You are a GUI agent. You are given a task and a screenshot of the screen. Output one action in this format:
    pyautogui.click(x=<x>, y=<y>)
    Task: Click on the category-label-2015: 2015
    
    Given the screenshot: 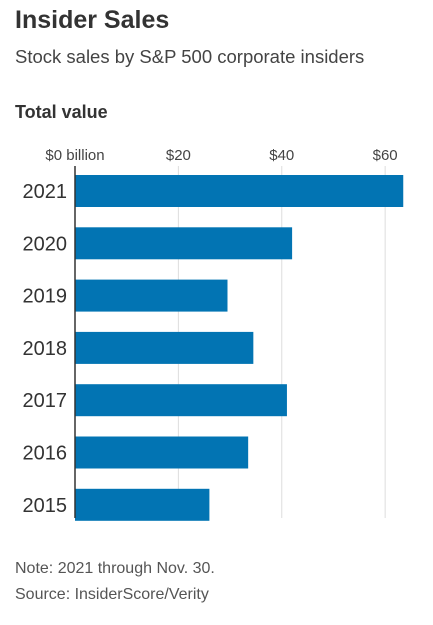 What is the action you would take?
    pyautogui.click(x=45, y=506)
    